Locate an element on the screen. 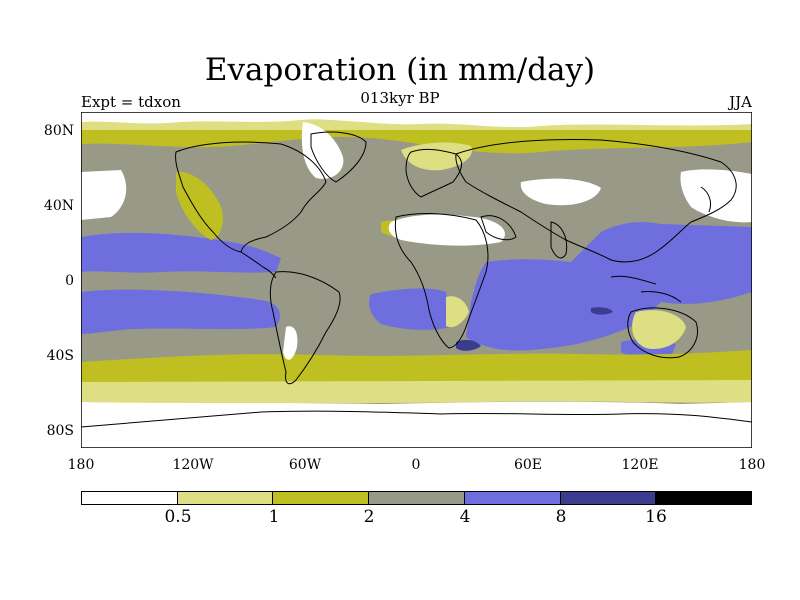  colorbar-label-1: 1 is located at coordinates (274, 517).